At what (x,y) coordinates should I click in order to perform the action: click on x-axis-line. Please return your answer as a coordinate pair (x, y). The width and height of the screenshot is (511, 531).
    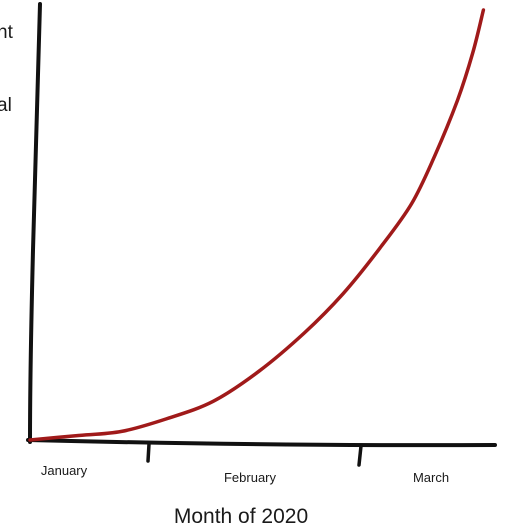
    Looking at the image, I should click on (261, 443).